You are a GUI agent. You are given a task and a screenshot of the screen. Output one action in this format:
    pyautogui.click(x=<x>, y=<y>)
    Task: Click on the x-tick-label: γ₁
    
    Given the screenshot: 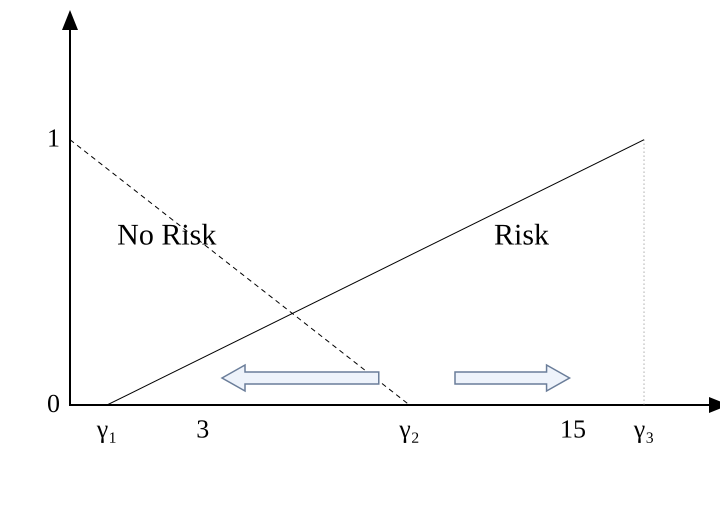 What is the action you would take?
    pyautogui.click(x=107, y=429)
    